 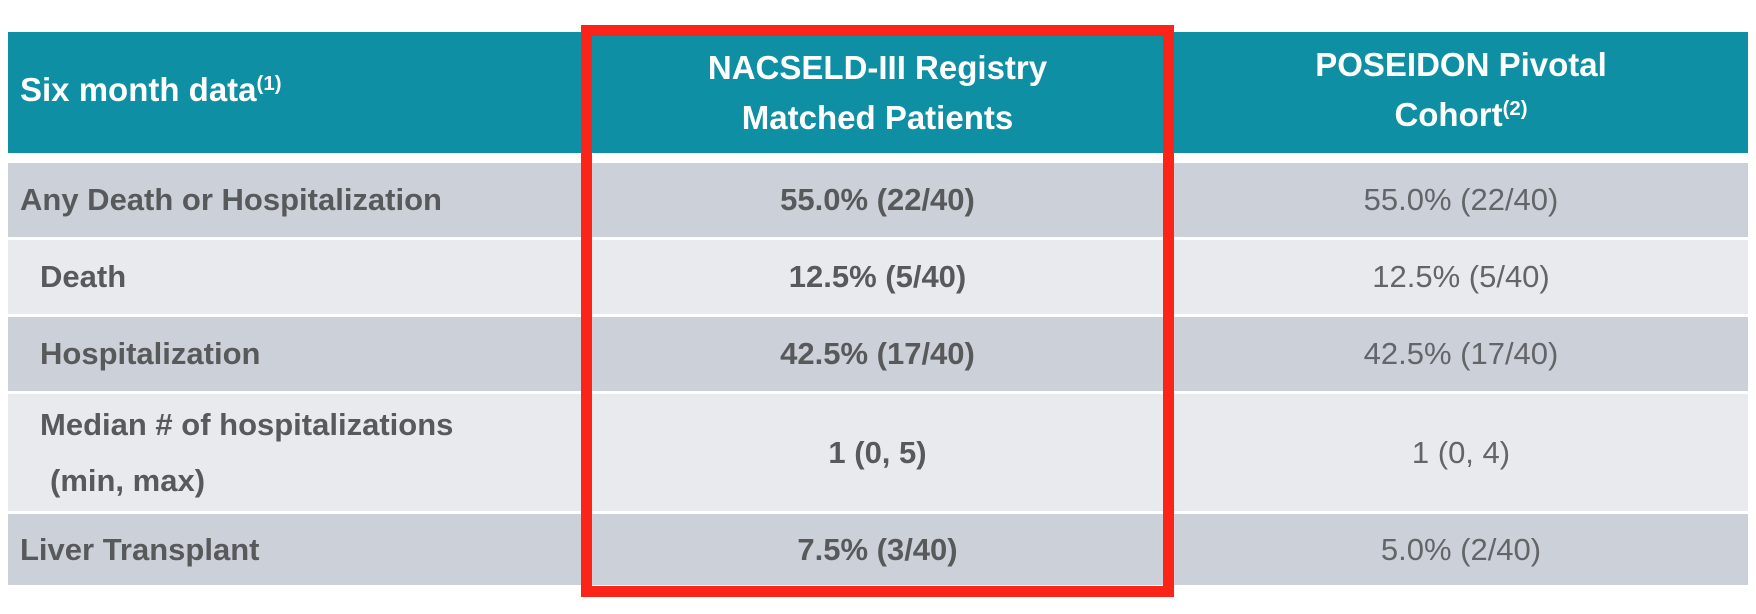 I want to click on nacseld-value: 42.5% (17/40), so click(x=877, y=353).